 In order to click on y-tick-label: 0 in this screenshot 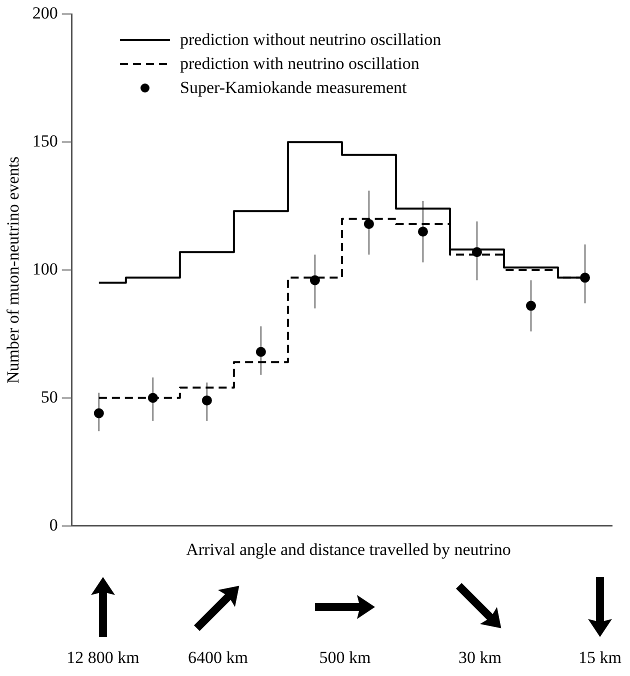, I will do `click(53, 524)`.